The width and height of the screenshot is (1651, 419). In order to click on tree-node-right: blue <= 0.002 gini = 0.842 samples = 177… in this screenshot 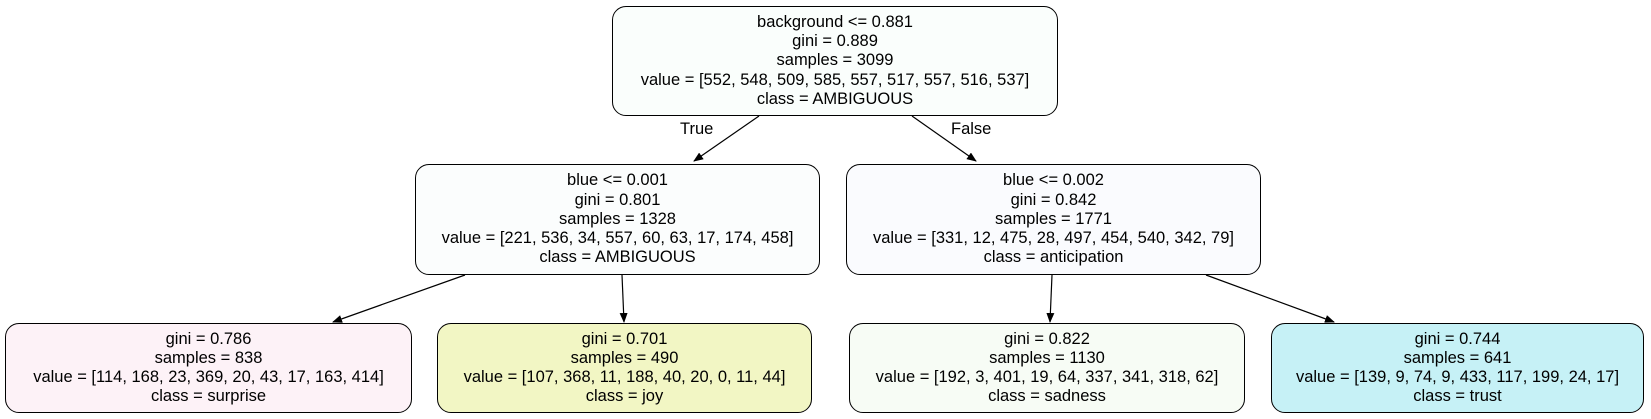, I will do `click(1053, 219)`.